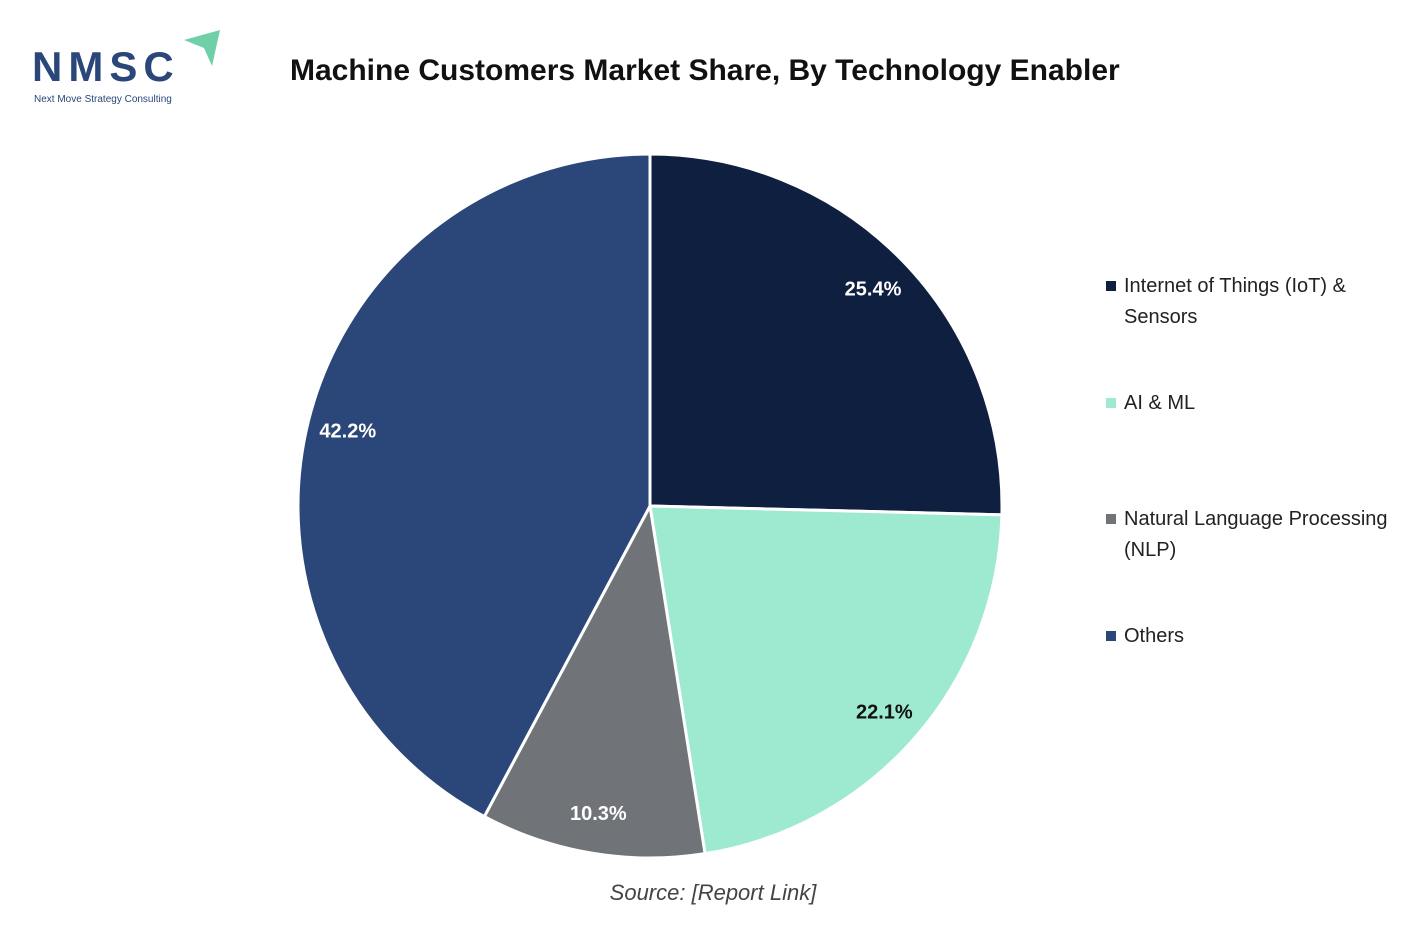 The height and width of the screenshot is (932, 1426). Describe the element at coordinates (1255, 403) in the screenshot. I see `legend-item: AI & ML` at that location.